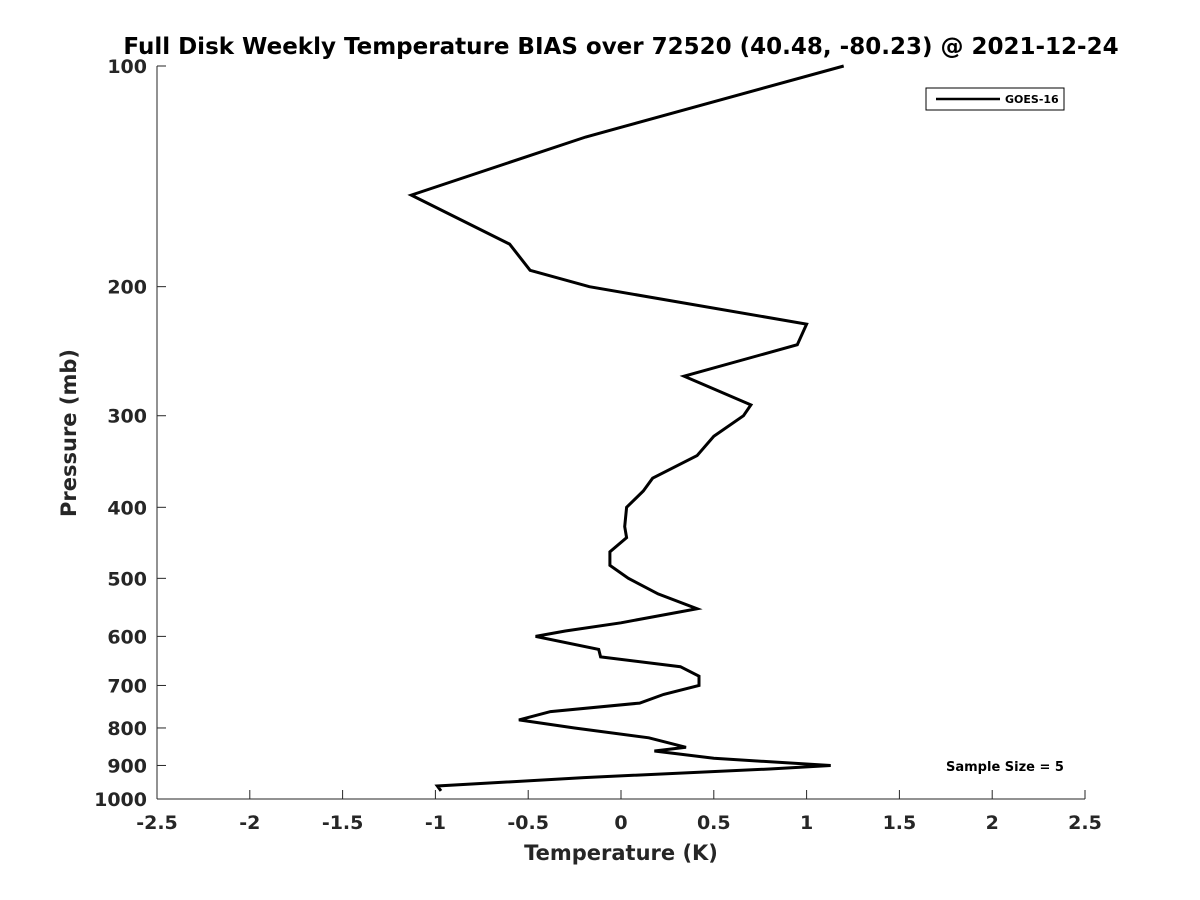 This screenshot has height=900, width=1200. Describe the element at coordinates (249, 823) in the screenshot. I see `x-tick-label: -2` at that location.